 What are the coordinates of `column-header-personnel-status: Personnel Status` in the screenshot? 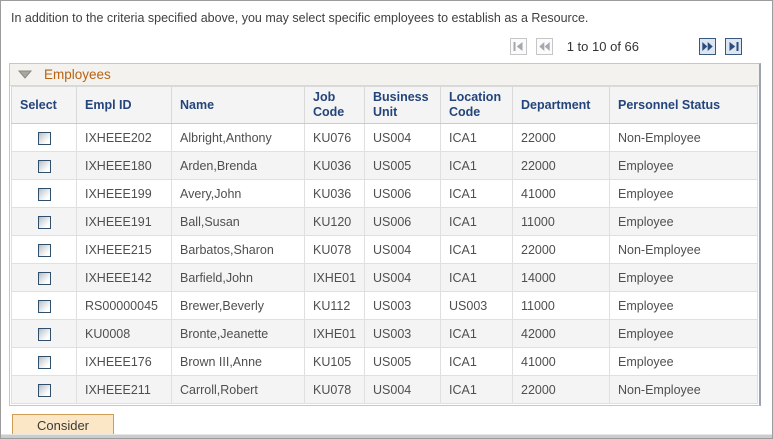 It's located at (683, 105).